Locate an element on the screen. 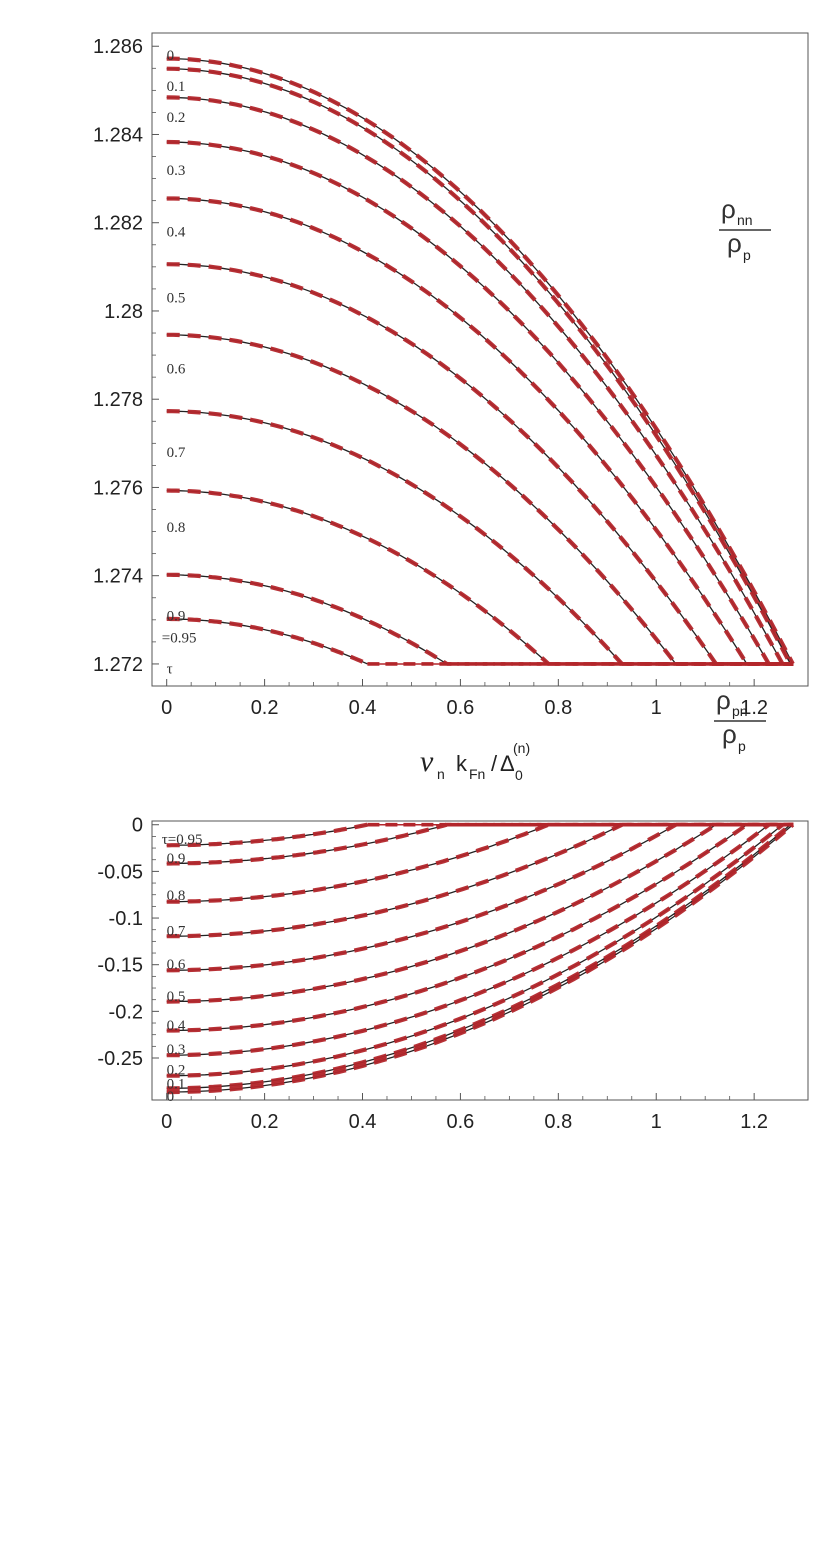 The width and height of the screenshot is (830, 1563). xlabel-k-sub: Fn is located at coordinates (477, 774).